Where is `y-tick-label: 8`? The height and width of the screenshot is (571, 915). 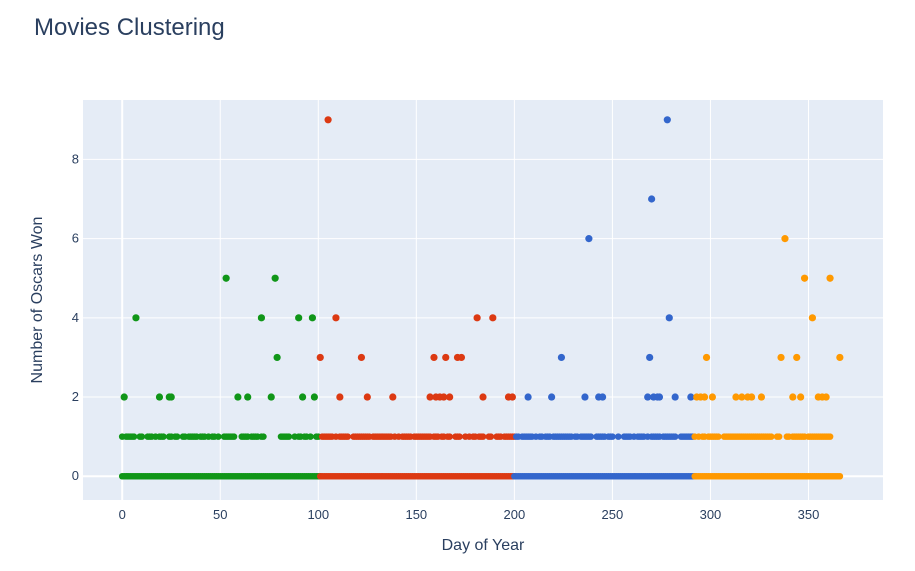
y-tick-label: 8 is located at coordinates (75, 158).